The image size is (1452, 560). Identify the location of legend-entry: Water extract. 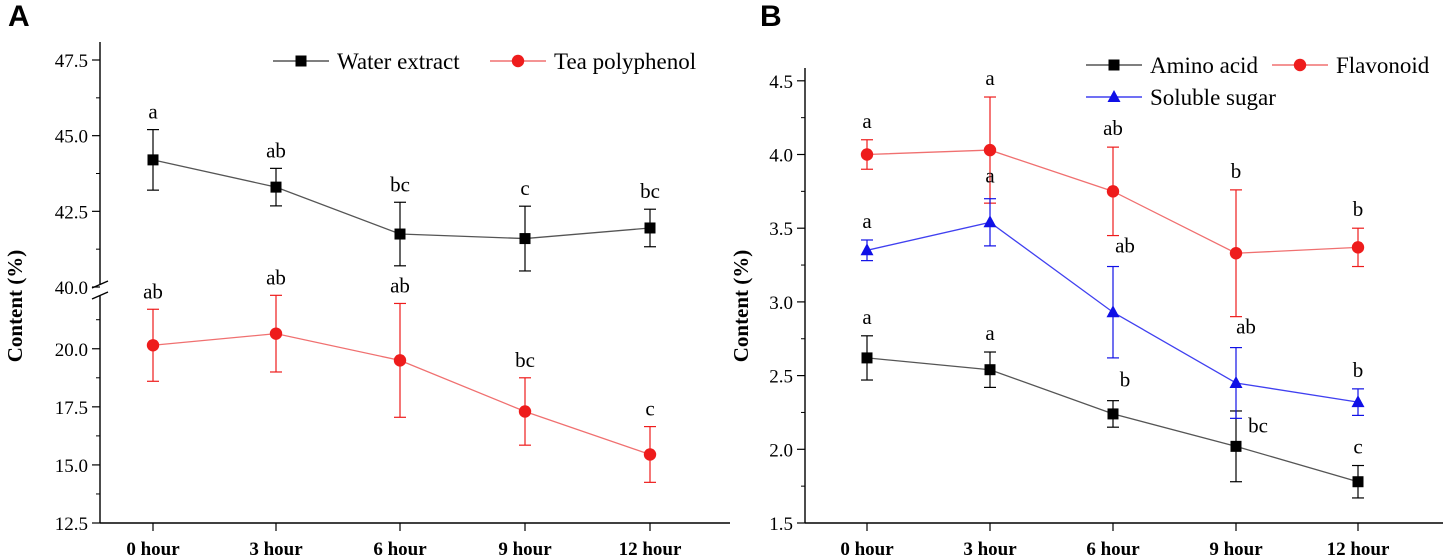
(398, 61).